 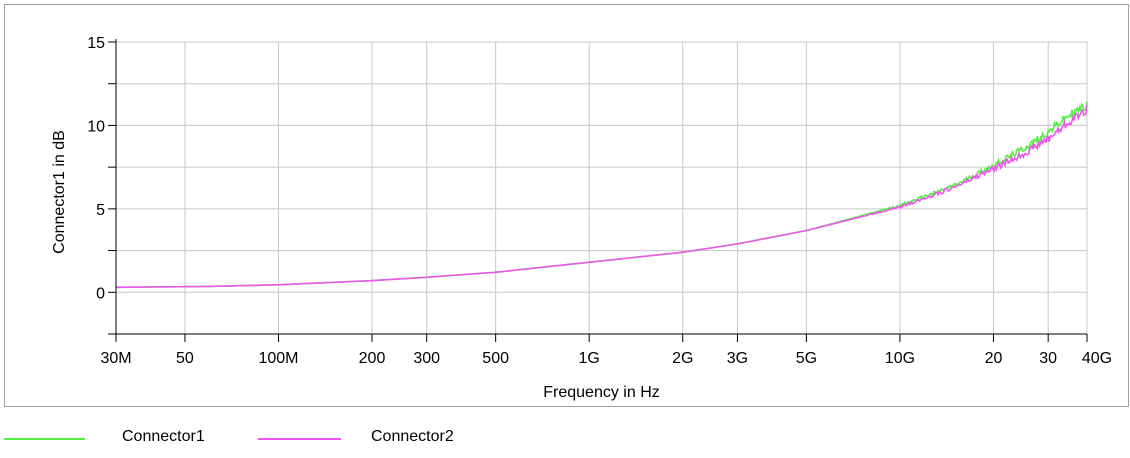 I want to click on legend-label-connector1: Connector1, so click(x=163, y=436).